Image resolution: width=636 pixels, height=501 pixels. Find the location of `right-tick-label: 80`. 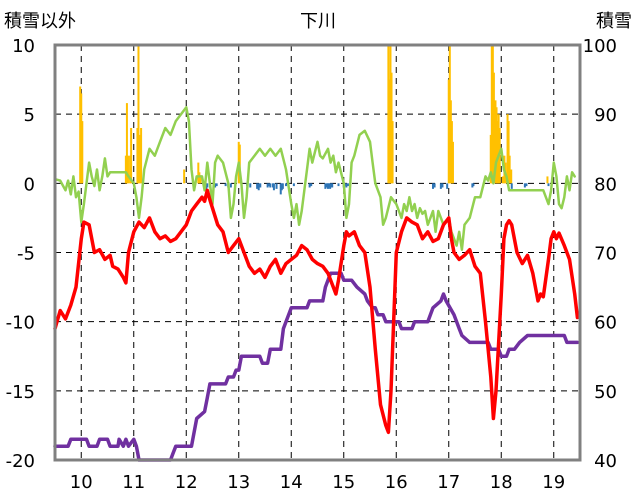

right-tick-label: 80 is located at coordinates (605, 184).